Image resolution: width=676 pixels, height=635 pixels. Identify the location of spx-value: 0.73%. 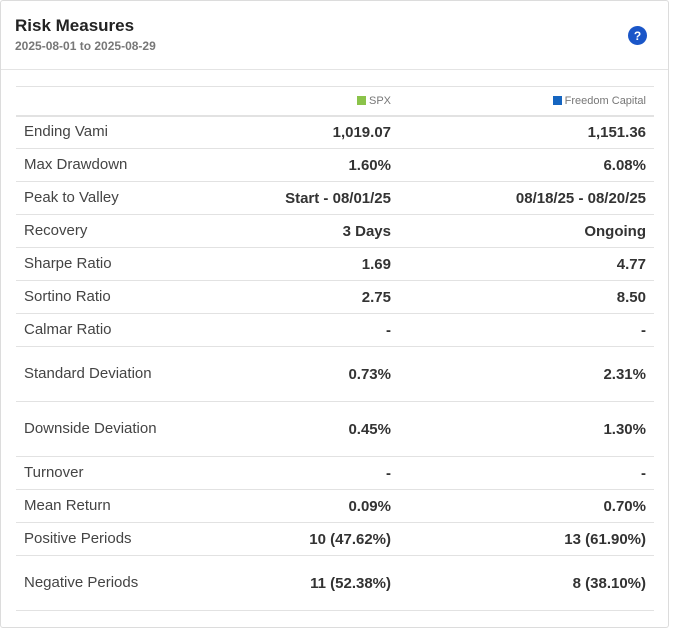
(282, 374).